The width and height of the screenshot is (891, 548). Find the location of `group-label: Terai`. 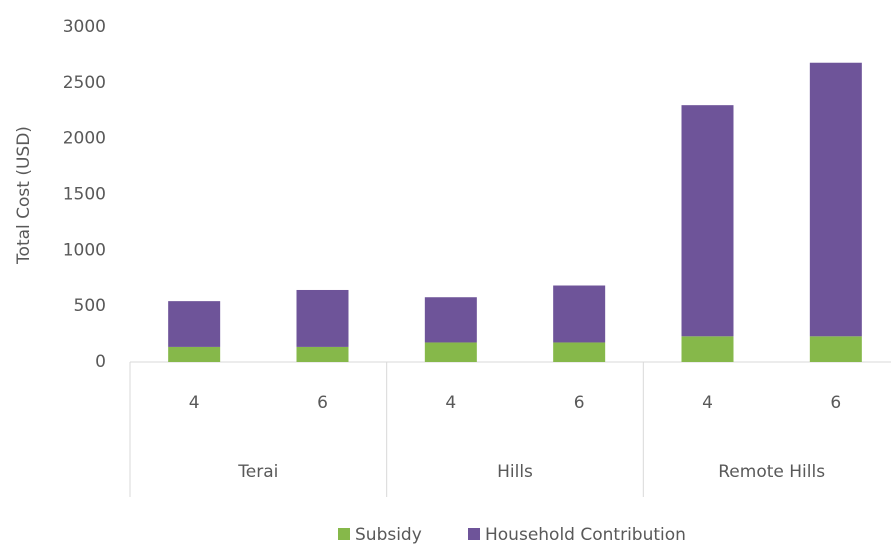

group-label: Terai is located at coordinates (257, 472).